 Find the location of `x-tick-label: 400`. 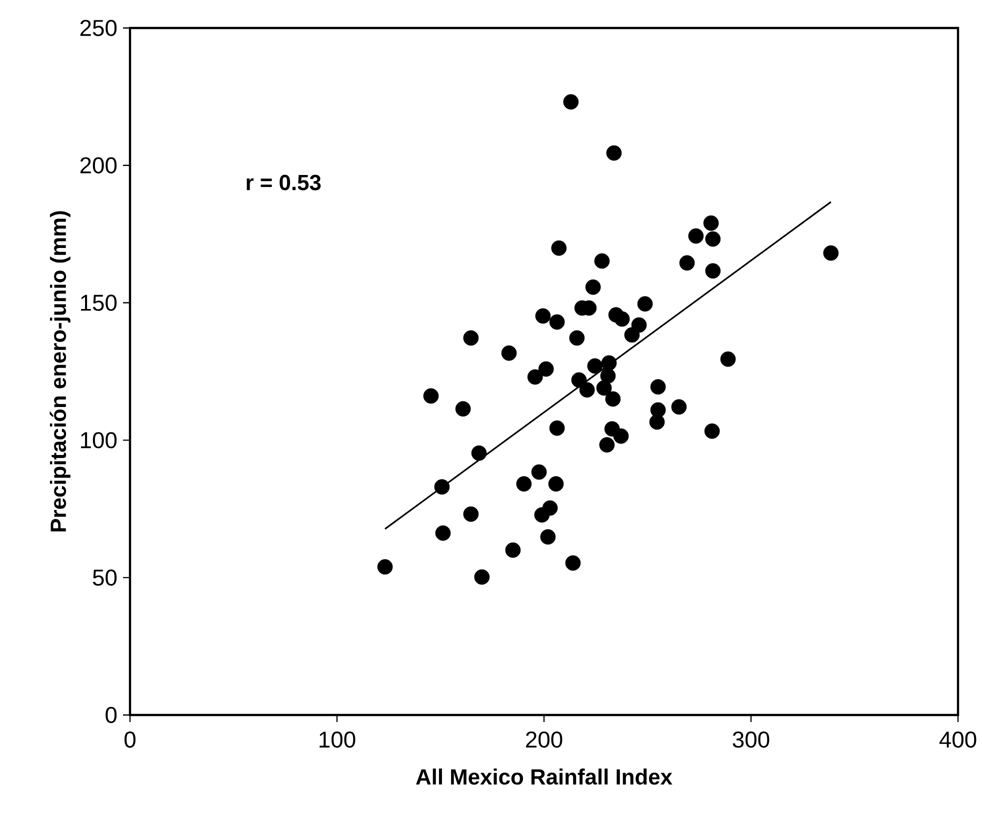

x-tick-label: 400 is located at coordinates (957, 740).